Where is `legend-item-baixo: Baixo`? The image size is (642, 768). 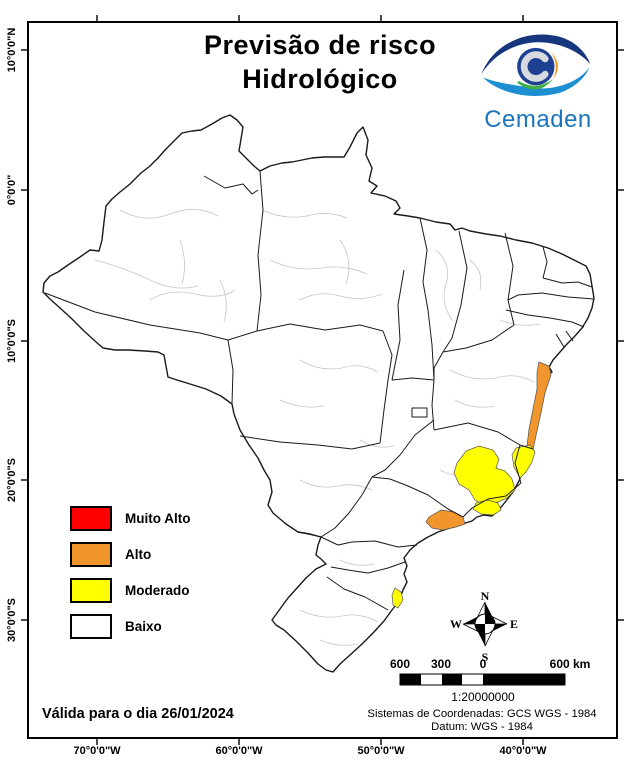
legend-item-baixo: Baixo is located at coordinates (130, 626).